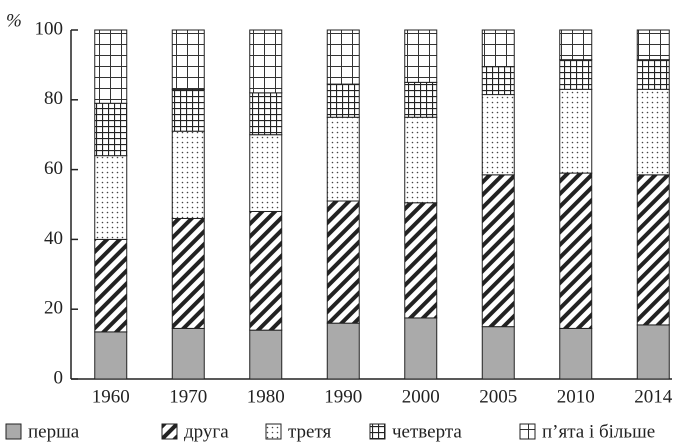  I want to click on x-tick-label: 1990, so click(343, 396).